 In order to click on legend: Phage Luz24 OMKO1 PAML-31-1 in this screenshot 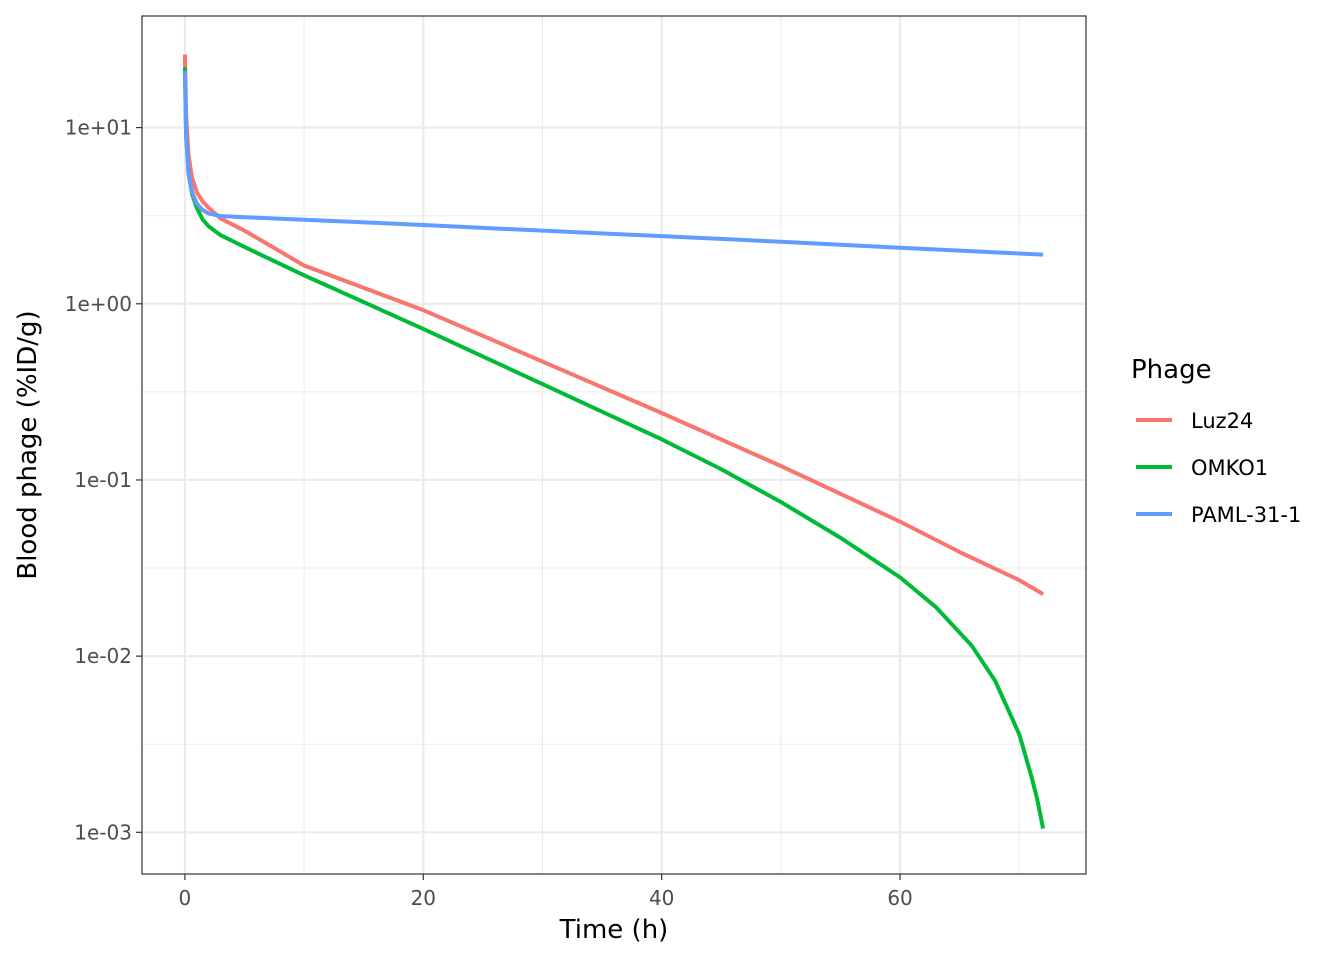, I will do `click(1216, 441)`.